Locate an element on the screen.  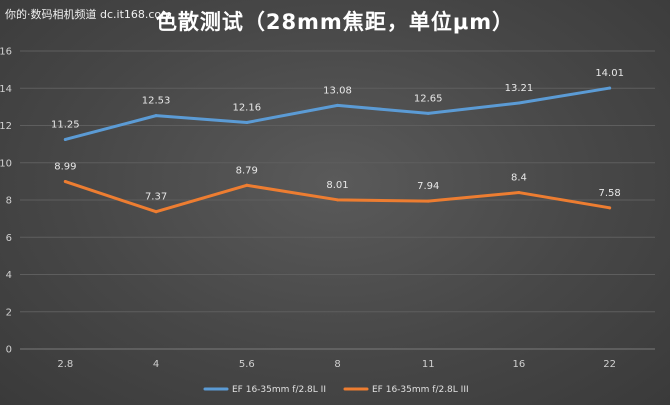
x-tick-label: 22 is located at coordinates (609, 364).